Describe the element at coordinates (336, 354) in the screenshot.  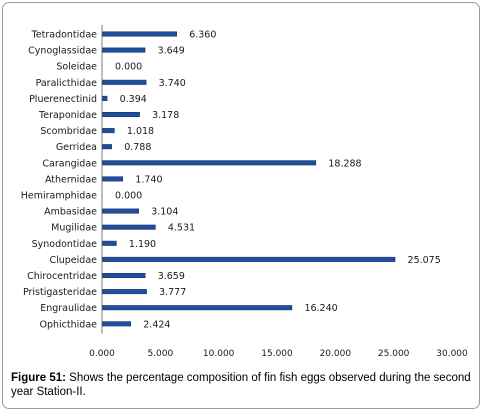
I see `x-tick-label: 20.000` at that location.